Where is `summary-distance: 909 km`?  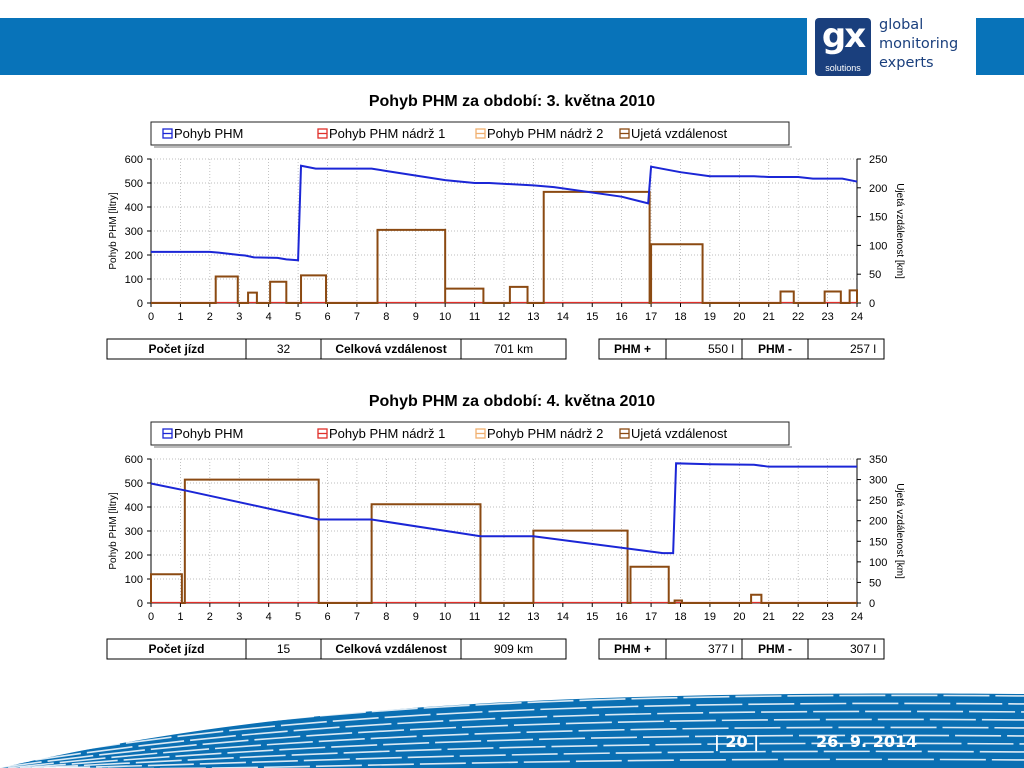
summary-distance: 909 km is located at coordinates (513, 649).